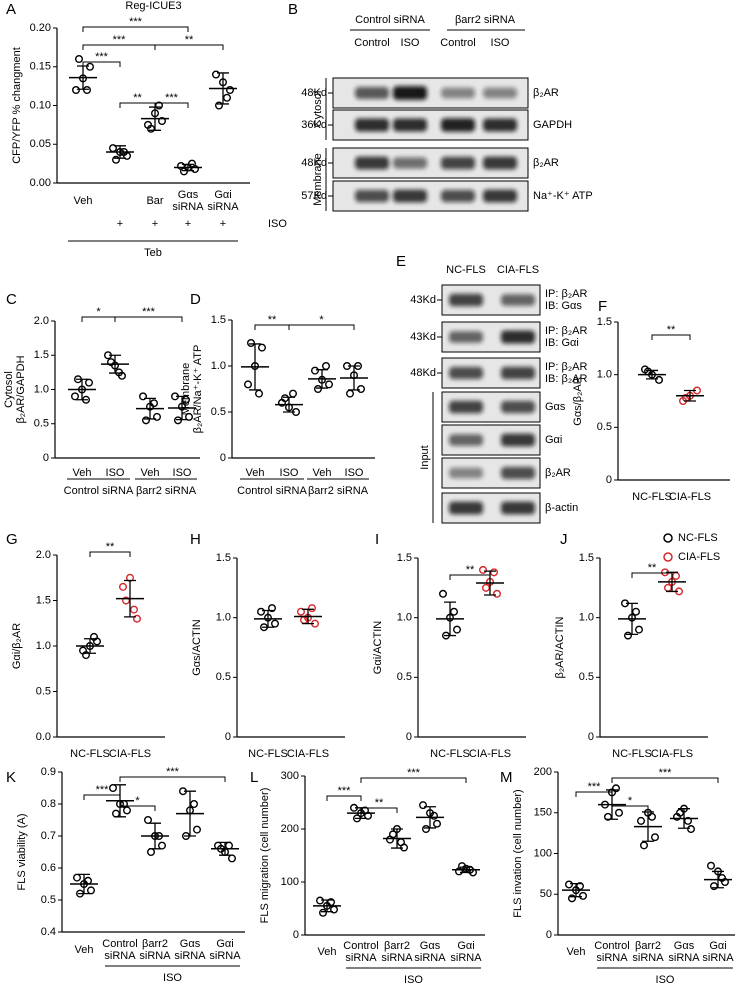  I want to click on y-tick-label: 0.10, so click(40, 105).